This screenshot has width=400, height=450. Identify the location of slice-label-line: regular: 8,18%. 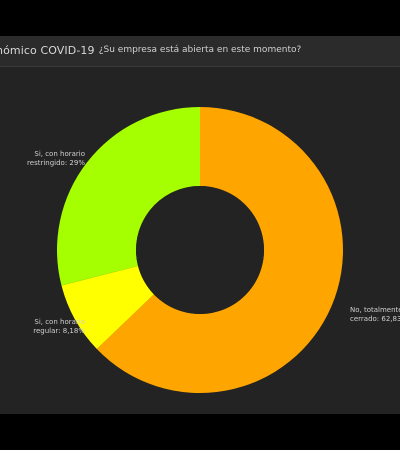
(59, 331).